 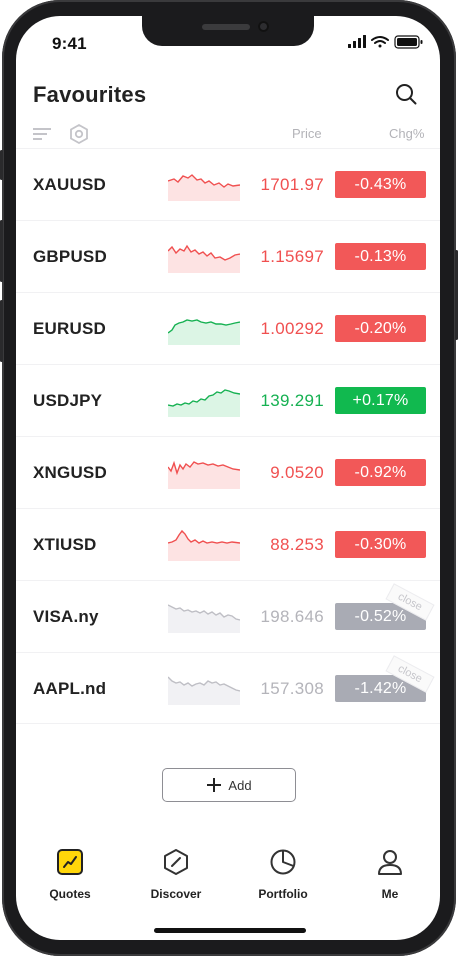 What do you see at coordinates (226, 27) in the screenshot?
I see `speaker` at bounding box center [226, 27].